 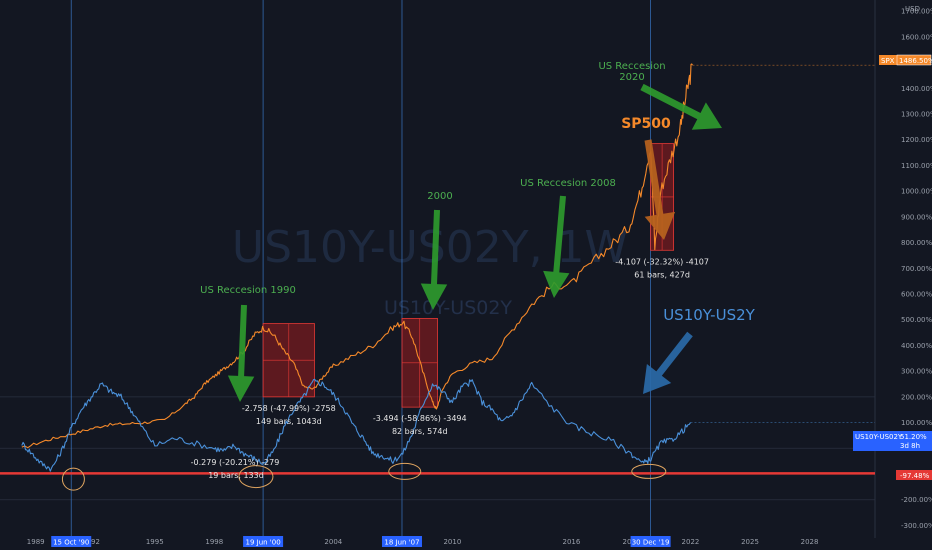 I want to click on spx-badge-right, so click(x=914, y=60).